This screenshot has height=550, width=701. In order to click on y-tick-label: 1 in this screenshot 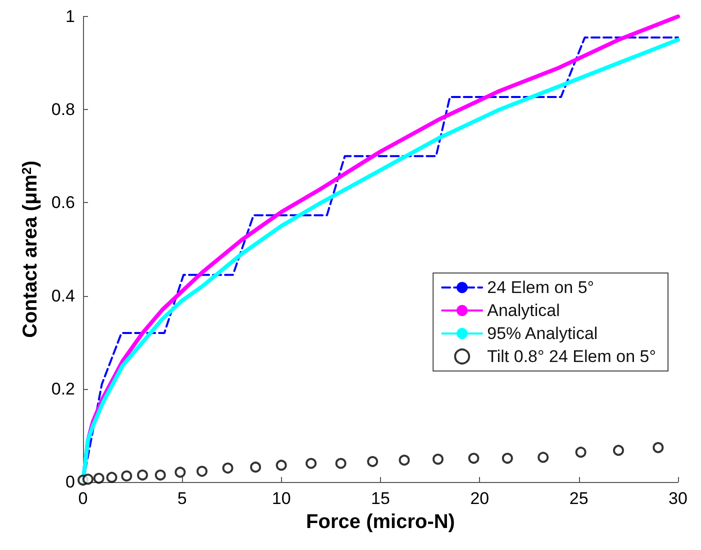, I will do `click(70, 16)`.